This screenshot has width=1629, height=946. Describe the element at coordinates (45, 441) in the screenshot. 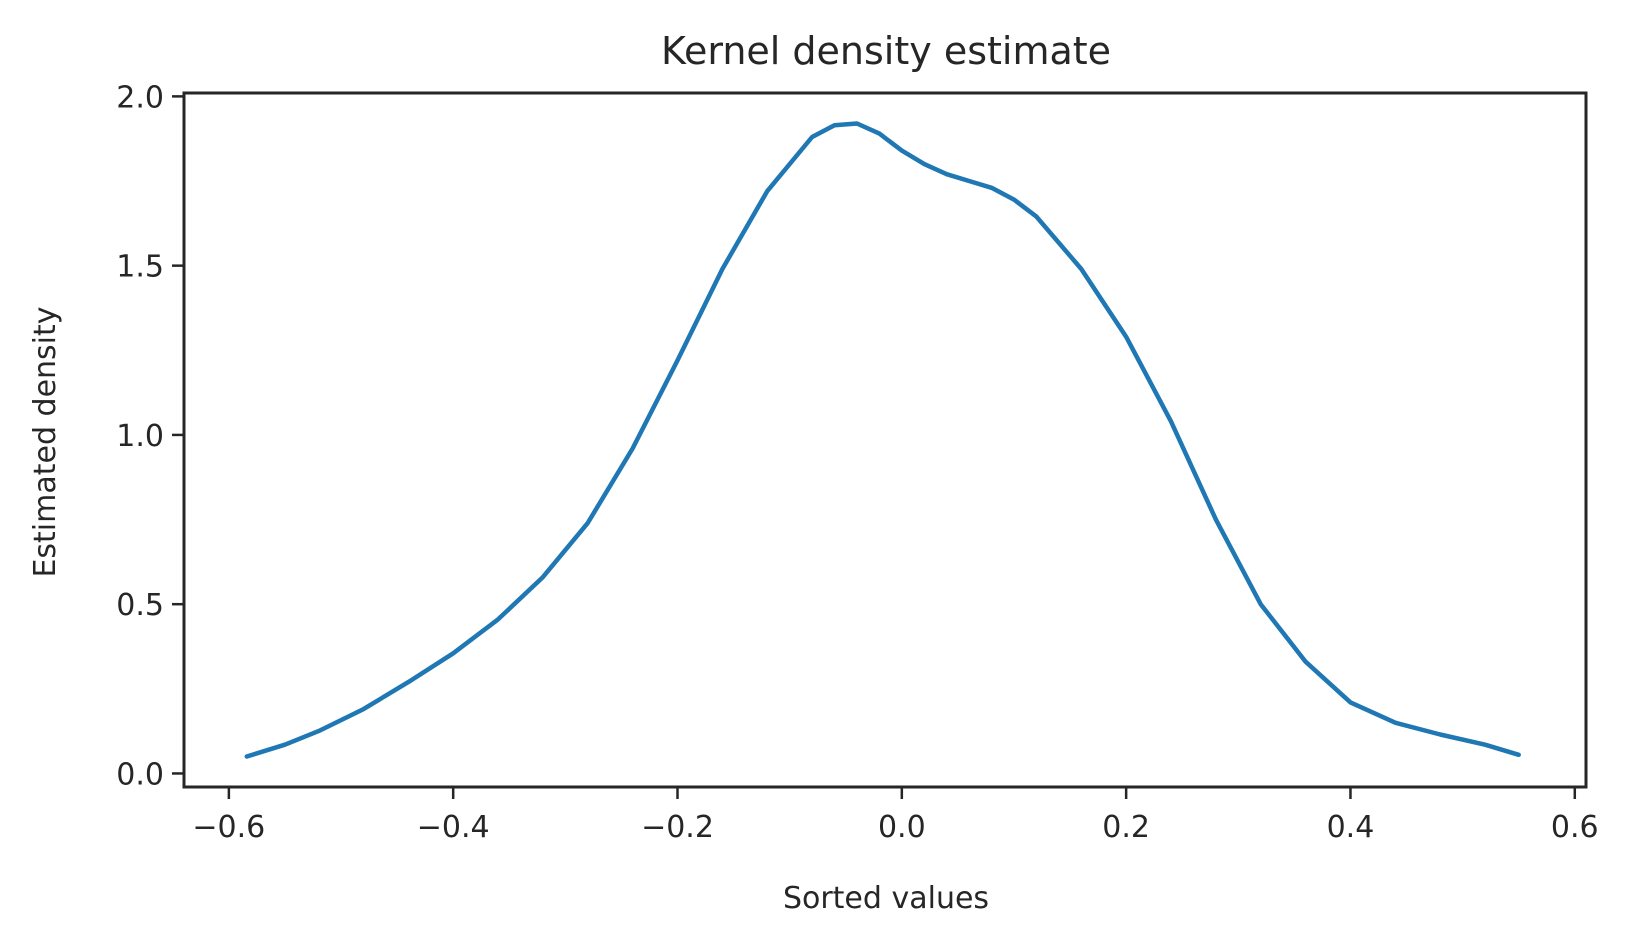

I see `y-axis-label: Estimated density` at that location.